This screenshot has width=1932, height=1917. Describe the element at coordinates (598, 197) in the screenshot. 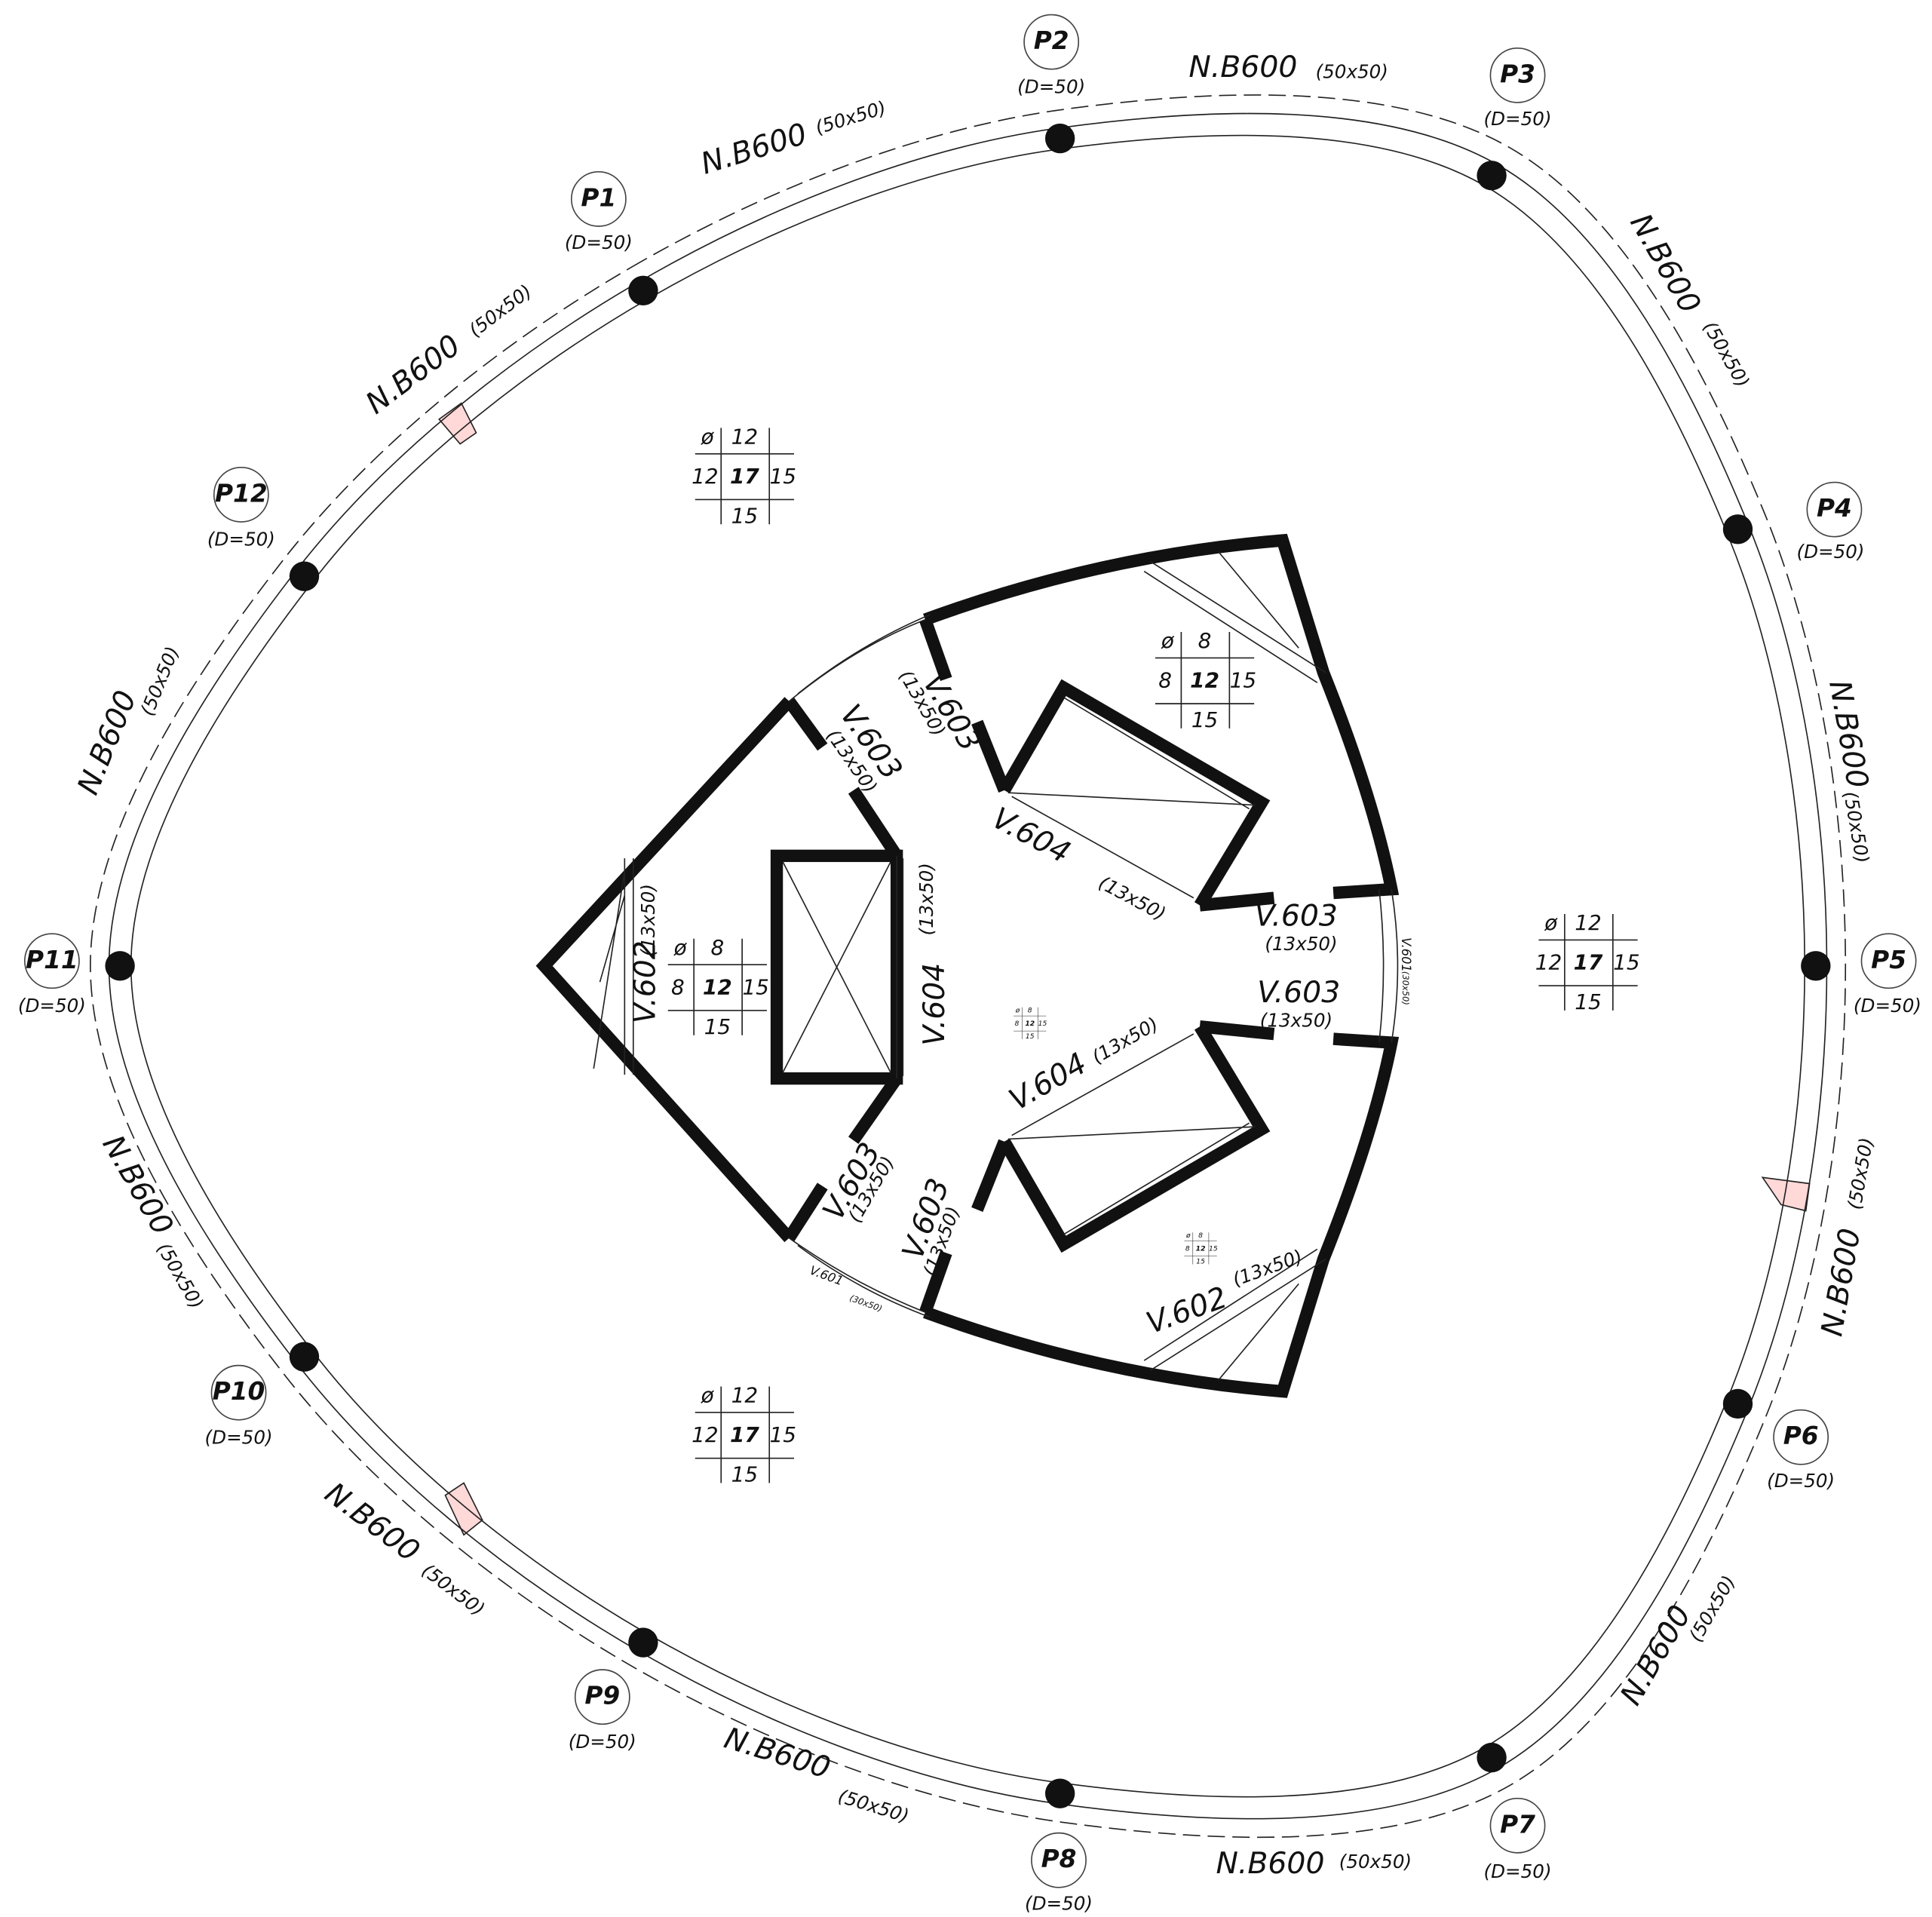

I see `pillar-label: P1` at that location.